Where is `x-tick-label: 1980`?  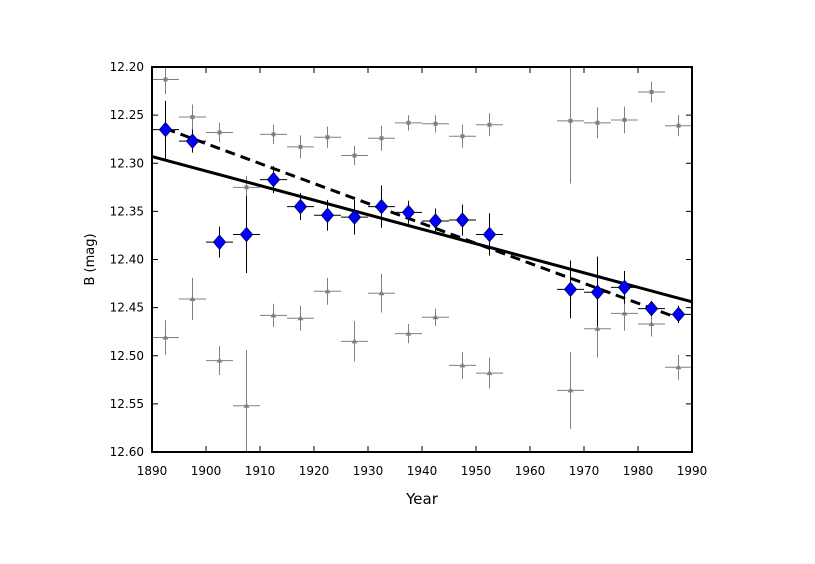
x-tick-label: 1980 is located at coordinates (638, 471).